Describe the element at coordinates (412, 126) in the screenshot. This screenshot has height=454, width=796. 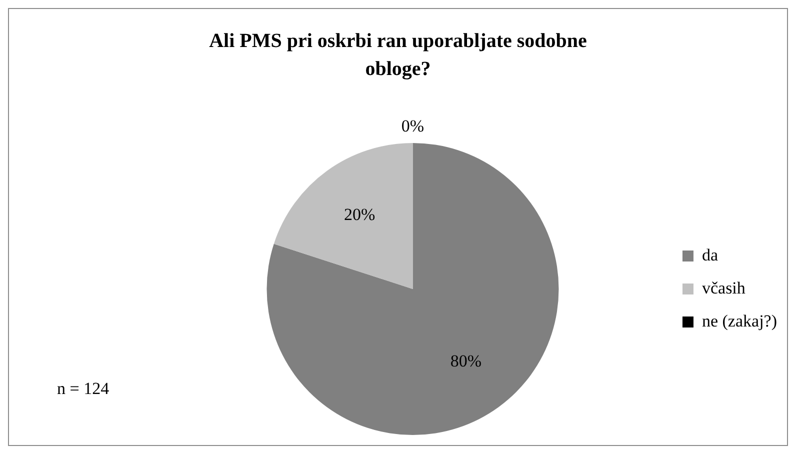
I see `text: 0%` at that location.